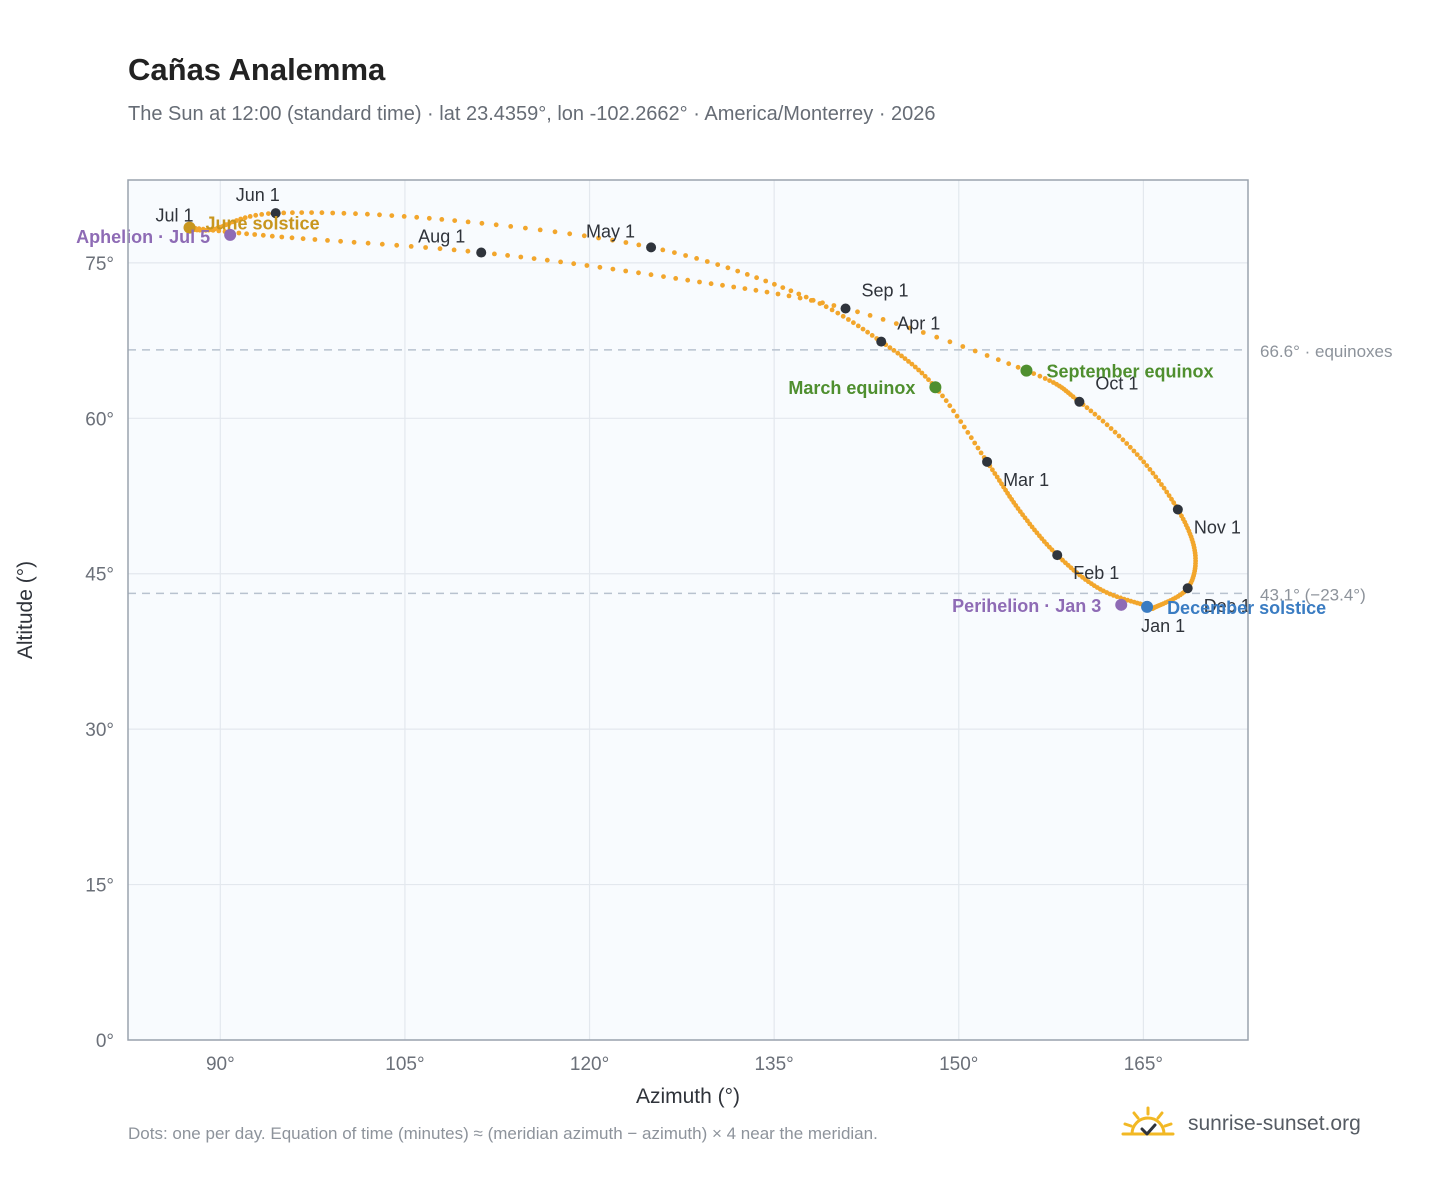  Describe the element at coordinates (1026, 480) in the screenshot. I see `month-marker-label: Mar 1` at that location.